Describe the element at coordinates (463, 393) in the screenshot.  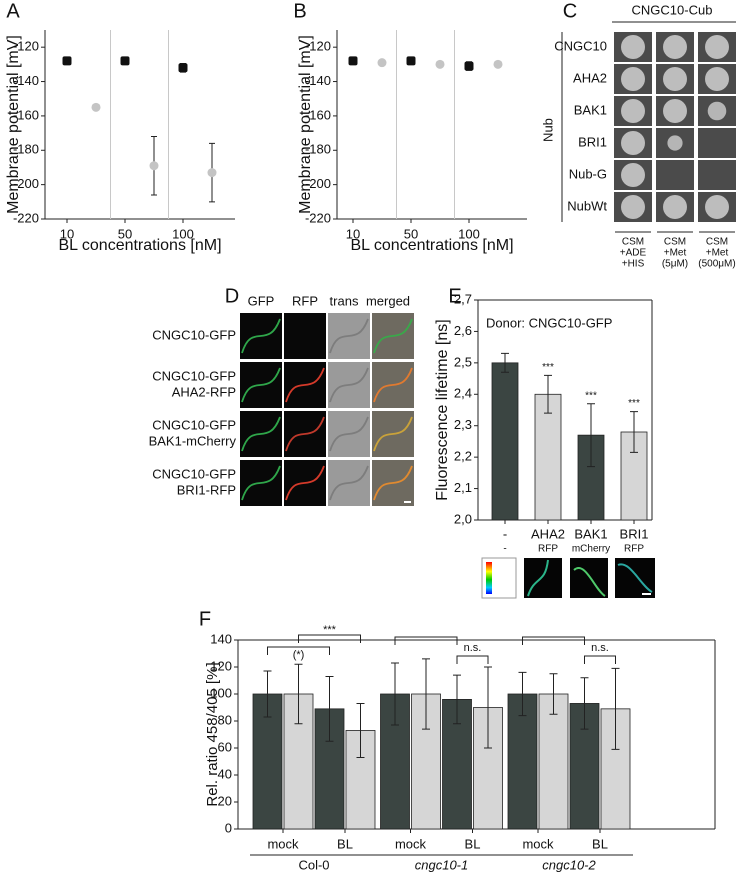
I see `y-tick-label: 2,4` at that location.